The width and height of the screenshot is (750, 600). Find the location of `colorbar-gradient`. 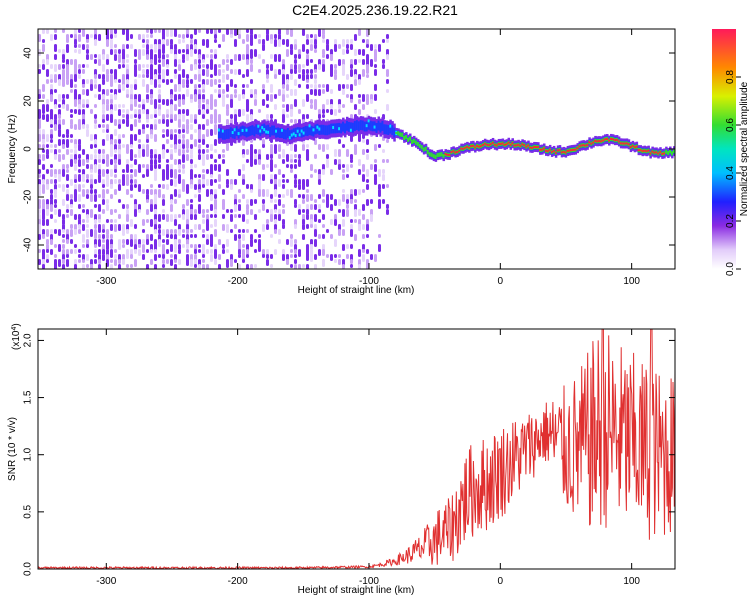

colorbar-gradient is located at coordinates (724, 149).